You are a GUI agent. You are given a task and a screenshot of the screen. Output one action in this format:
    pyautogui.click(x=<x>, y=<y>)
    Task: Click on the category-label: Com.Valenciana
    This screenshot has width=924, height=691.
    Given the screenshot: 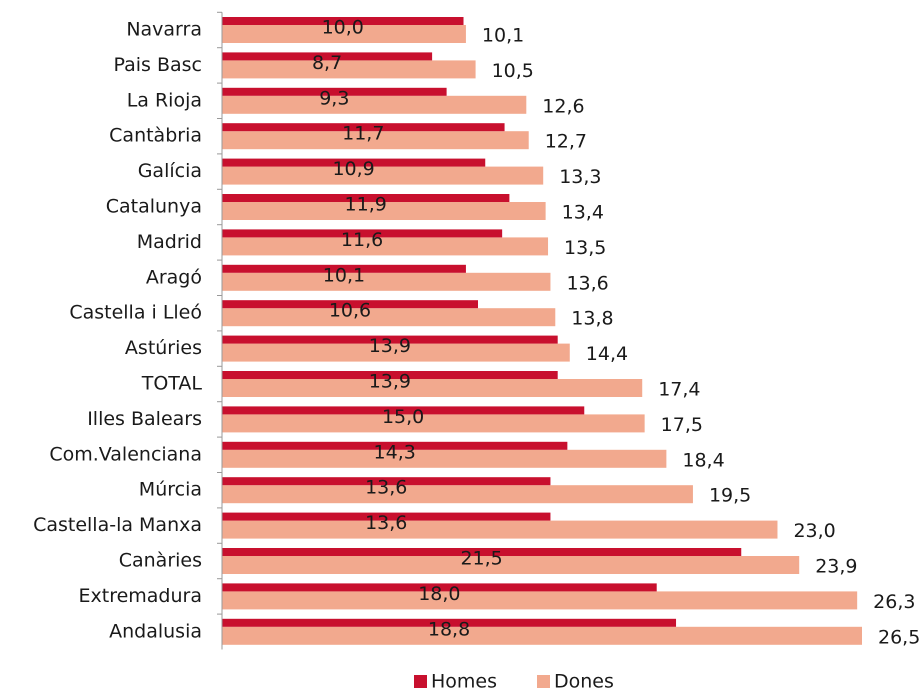 What is the action you would take?
    pyautogui.click(x=125, y=454)
    